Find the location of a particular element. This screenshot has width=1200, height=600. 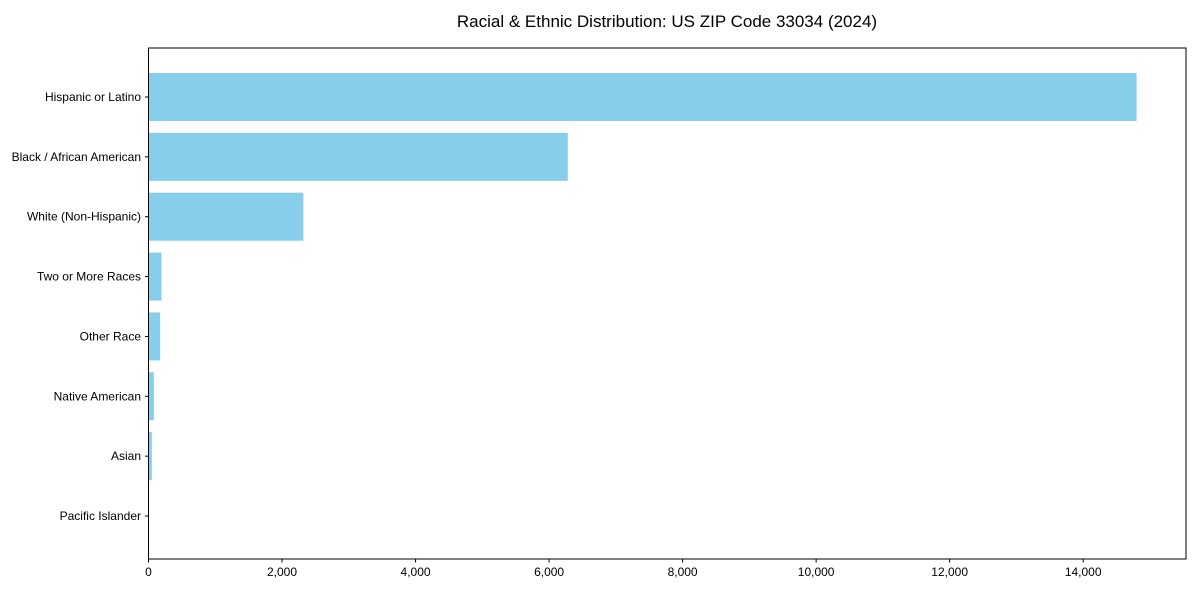

bar-black-african-american is located at coordinates (358, 156).